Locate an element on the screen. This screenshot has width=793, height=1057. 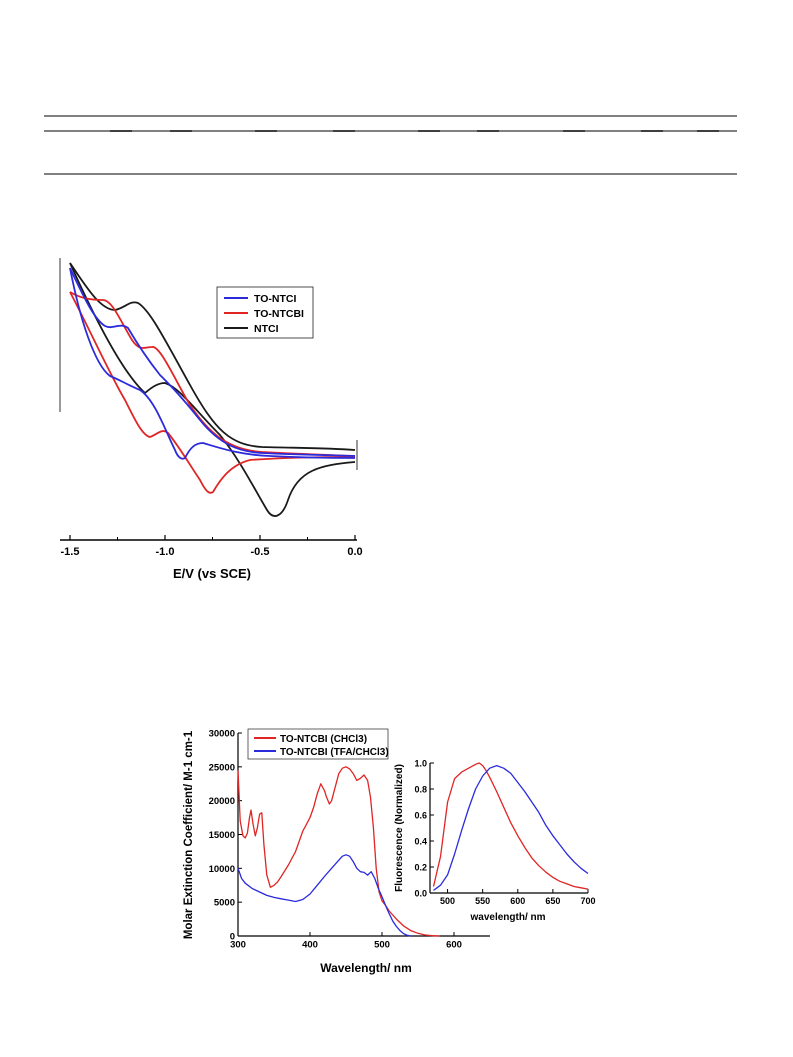
fluorescence-y-axis-label: Fluorescence (Normalized) is located at coordinates (399, 828).